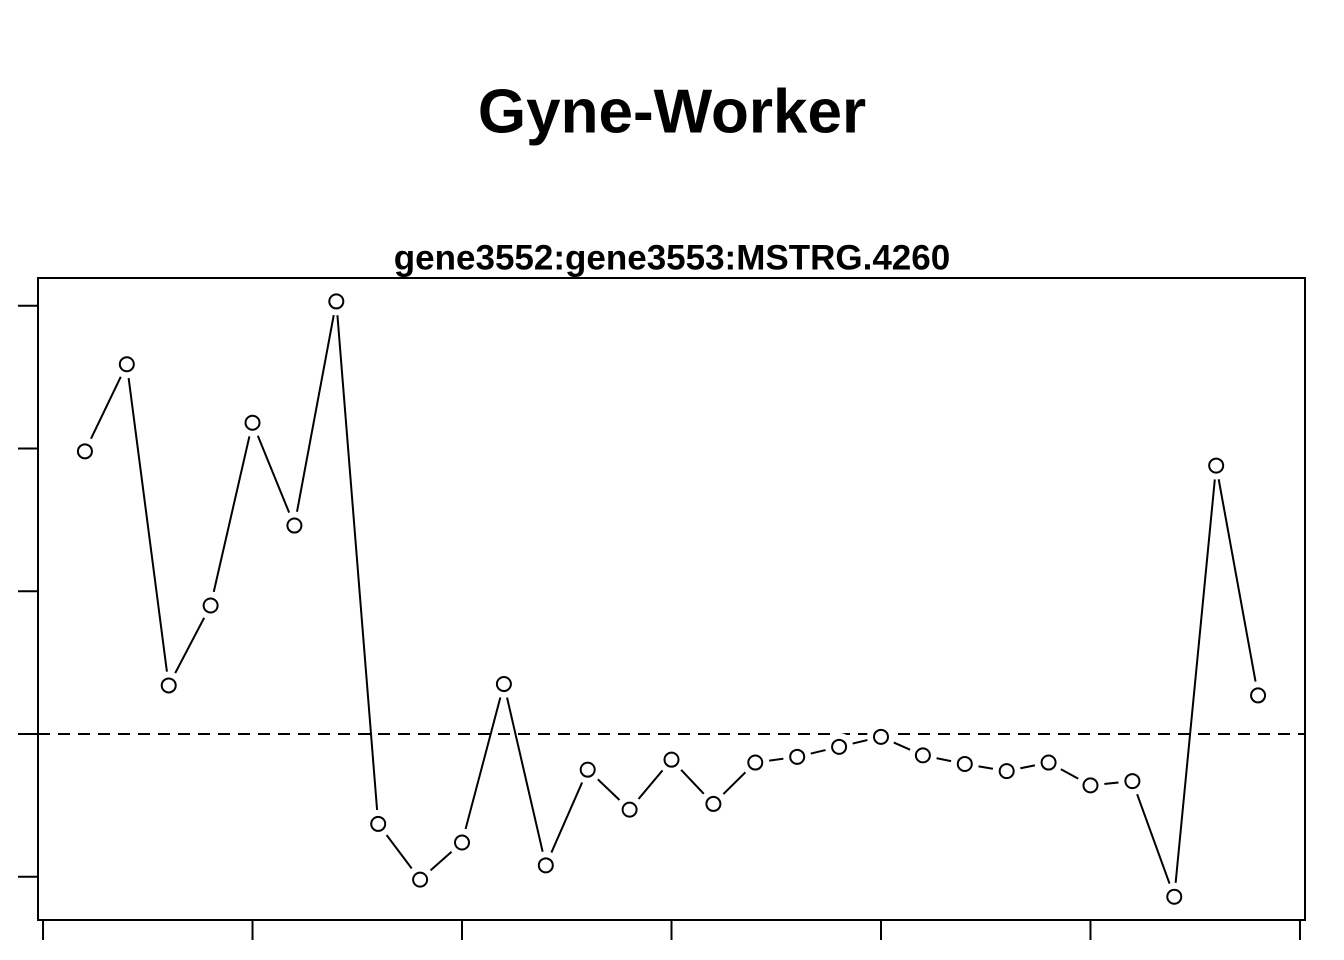 The width and height of the screenshot is (1344, 960). I want to click on chart-subtitle: gene3552:gene3553:MSTRG.4260, so click(672, 257).